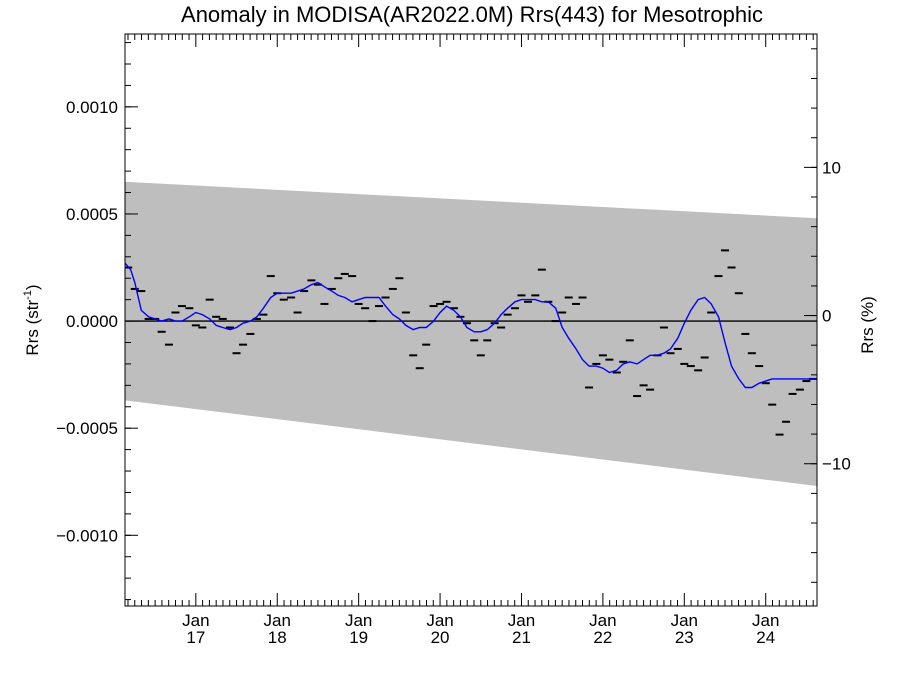  Describe the element at coordinates (92, 321) in the screenshot. I see `y-tick-label: 0.0000` at that location.